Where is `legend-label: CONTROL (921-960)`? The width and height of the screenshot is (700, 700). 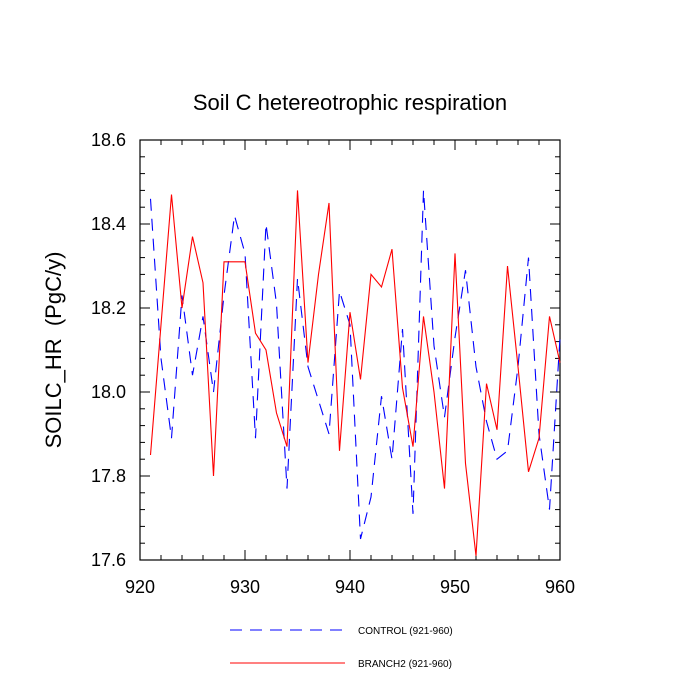 legend-label: CONTROL (921-960) is located at coordinates (405, 631).